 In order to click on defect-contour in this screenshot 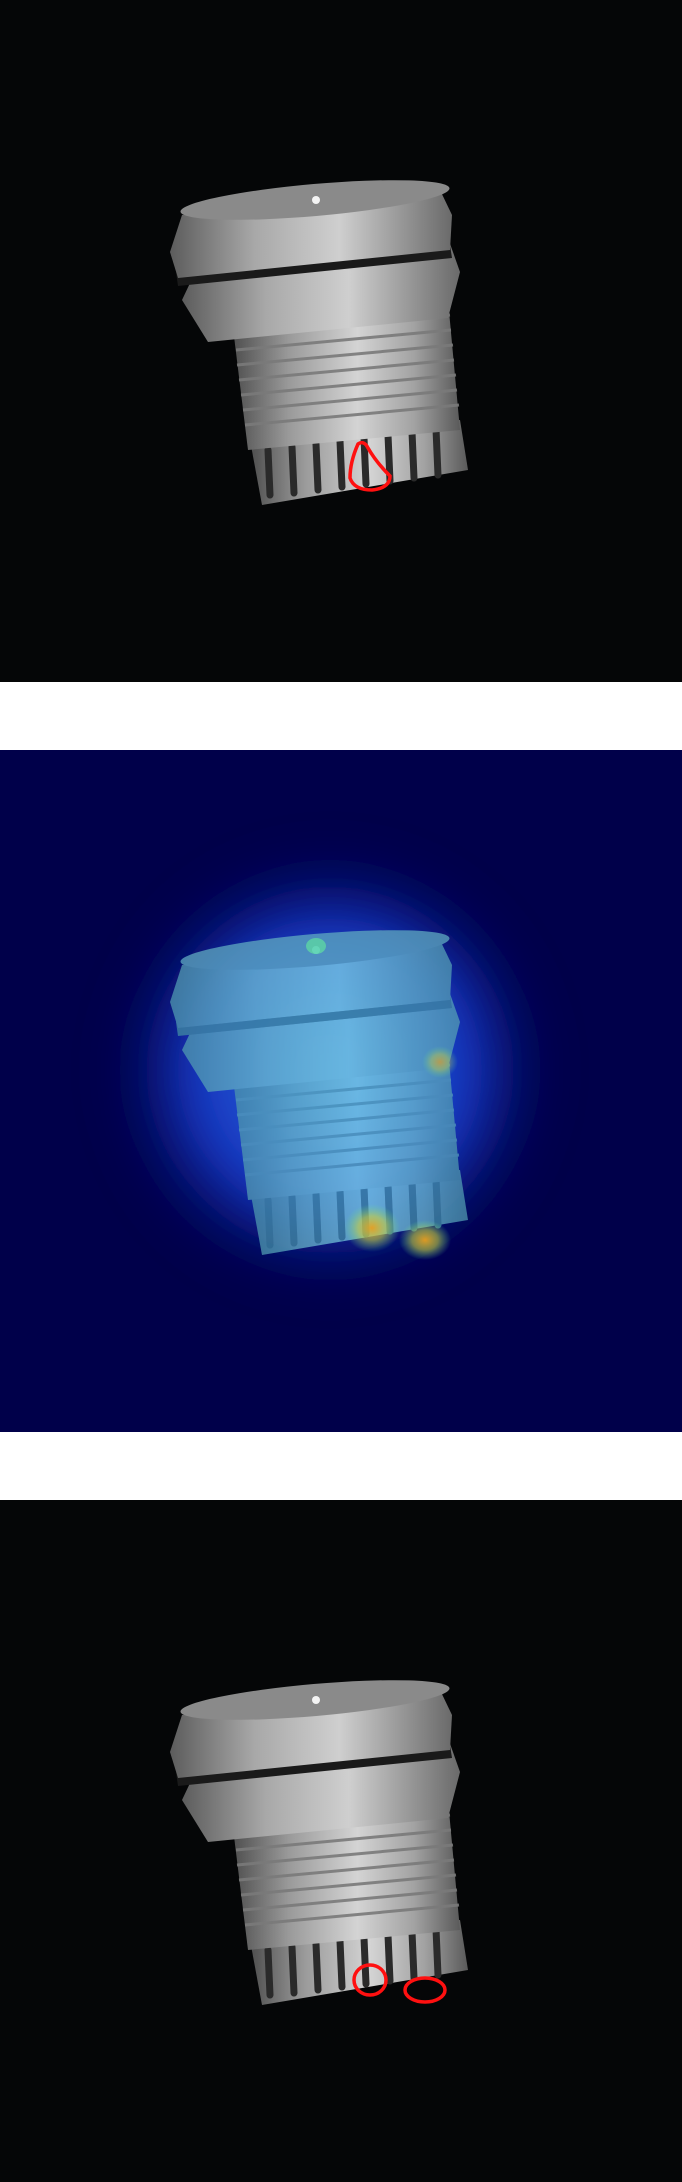, I will do `click(370, 466)`.